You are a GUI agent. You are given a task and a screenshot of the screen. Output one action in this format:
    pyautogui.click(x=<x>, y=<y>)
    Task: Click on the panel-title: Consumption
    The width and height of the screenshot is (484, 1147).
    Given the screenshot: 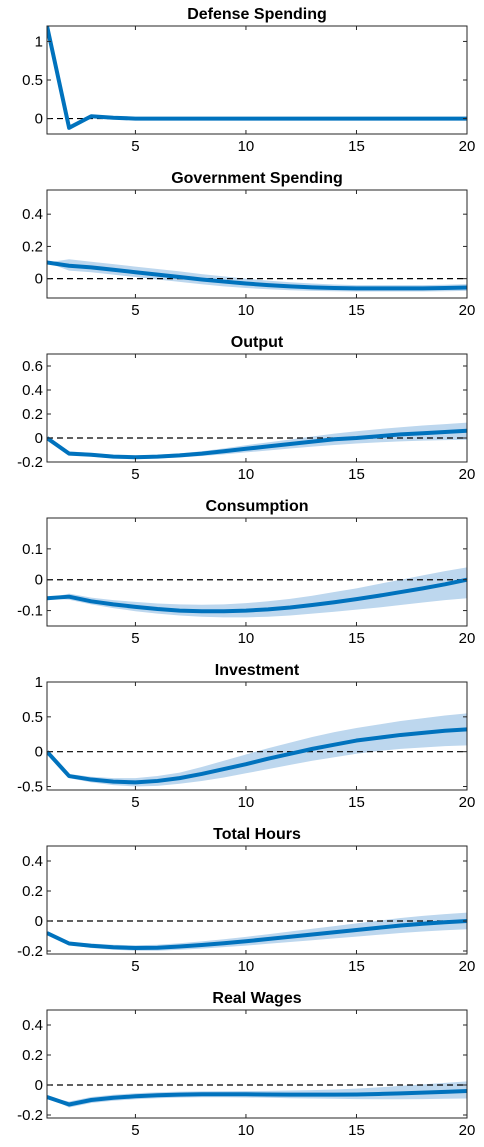 What is the action you would take?
    pyautogui.click(x=256, y=506)
    